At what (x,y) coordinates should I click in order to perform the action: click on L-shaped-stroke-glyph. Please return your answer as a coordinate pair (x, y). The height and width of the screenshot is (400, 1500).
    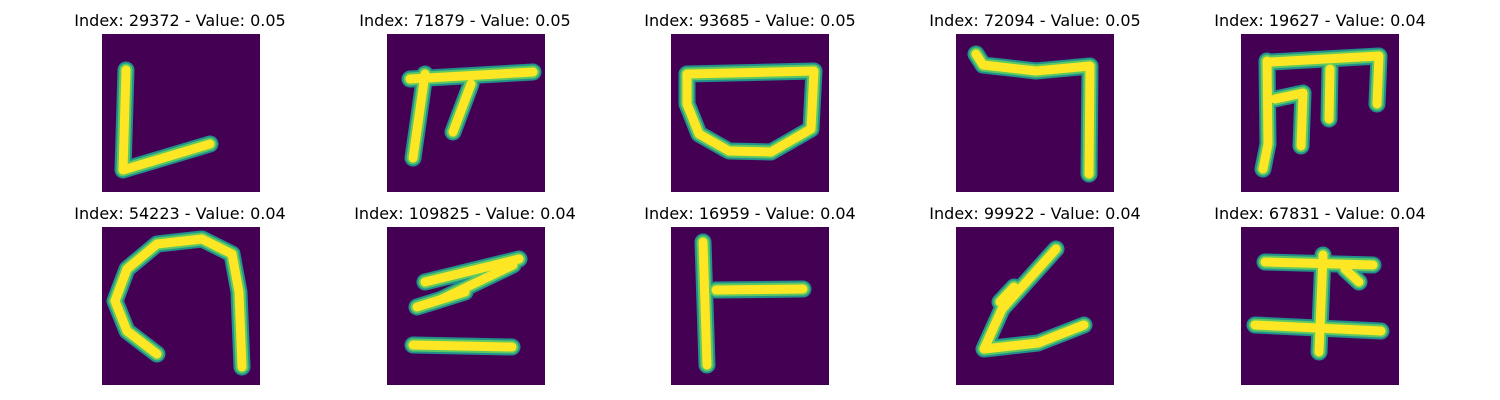
    Looking at the image, I should click on (166, 120).